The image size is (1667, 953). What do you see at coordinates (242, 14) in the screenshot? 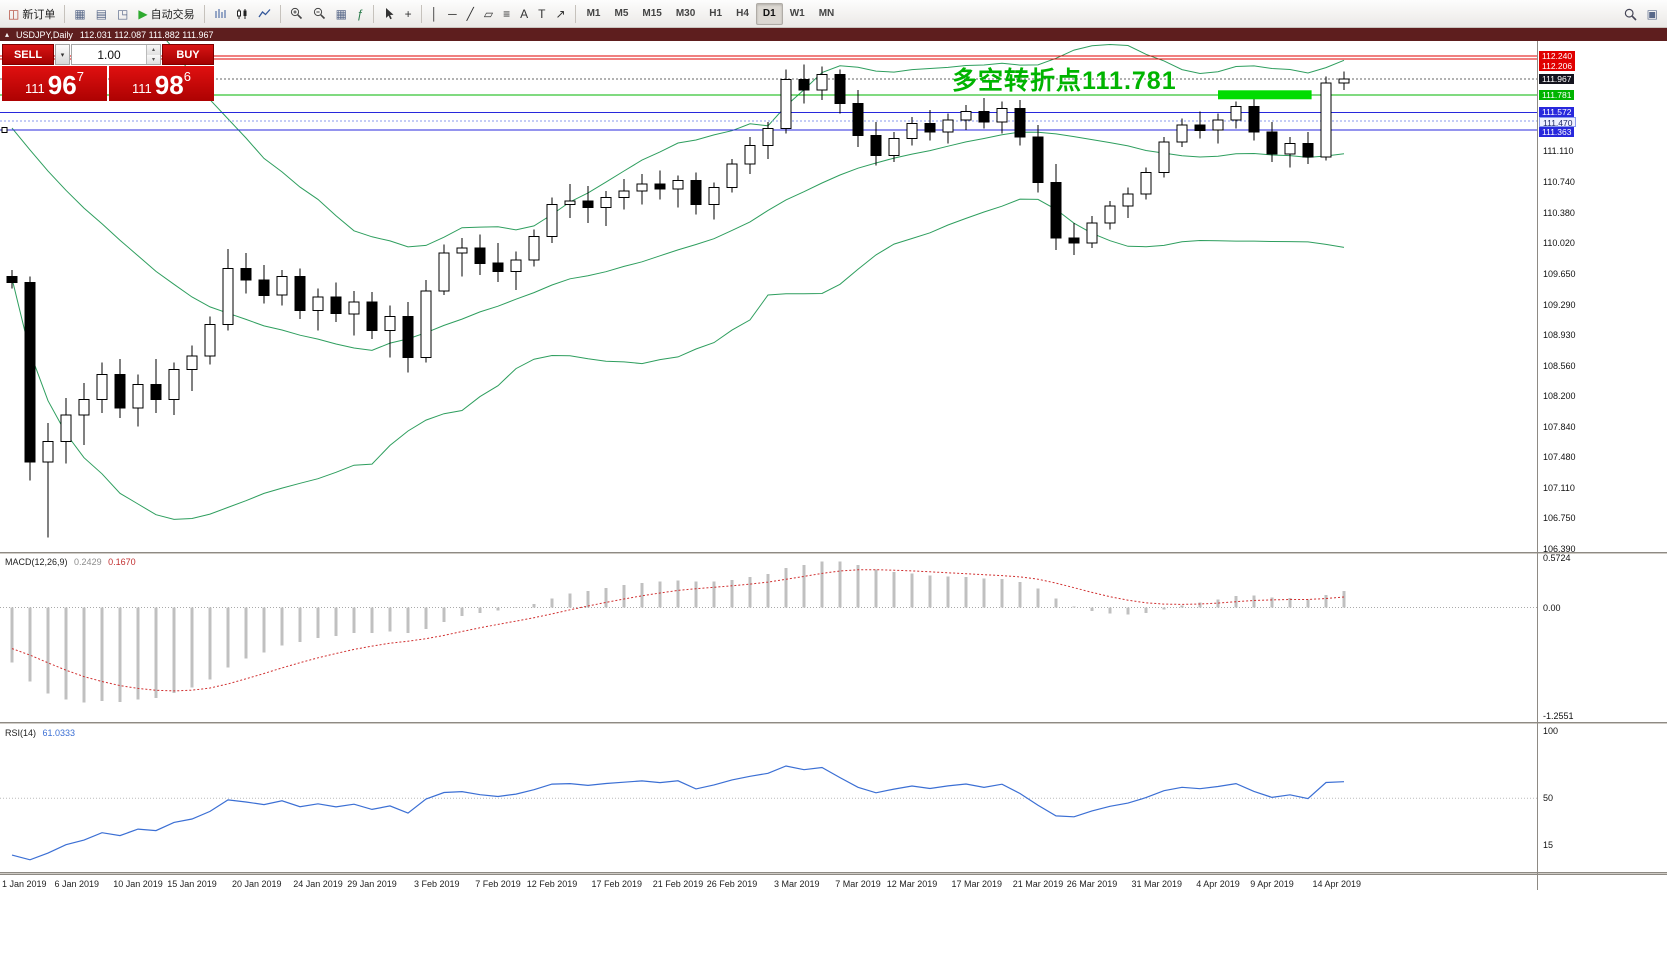
I see `candlestick-chart-button` at bounding box center [242, 14].